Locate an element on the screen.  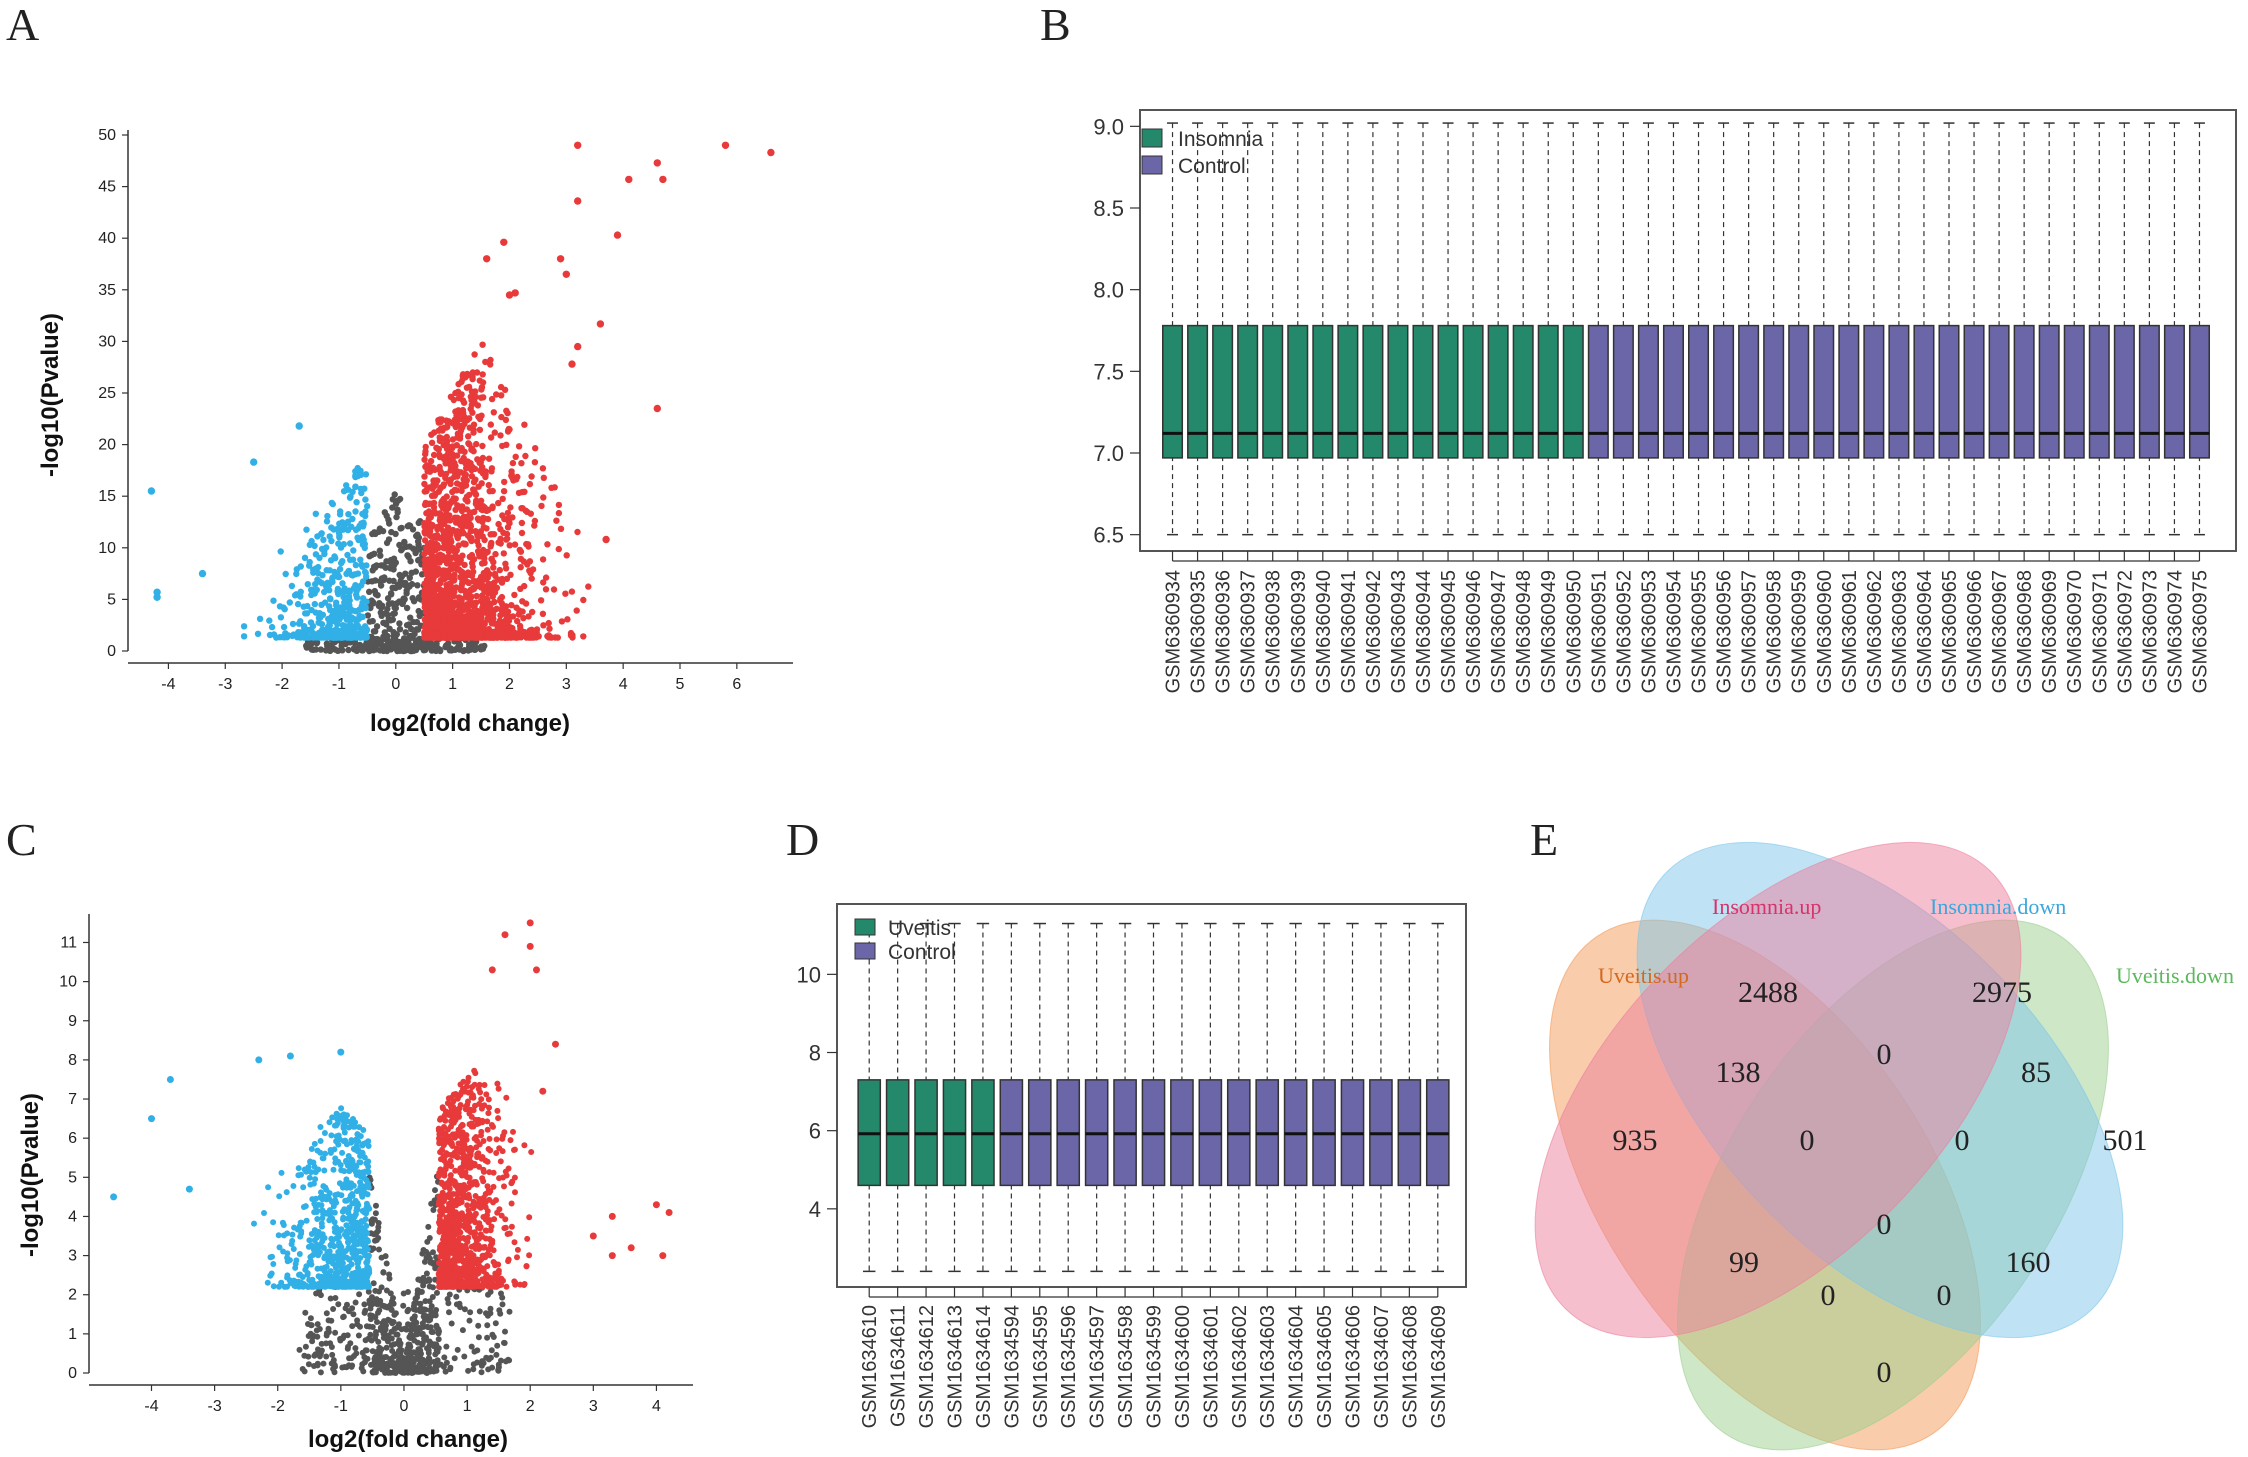
box-GSM6360972 is located at coordinates (2124, 329).